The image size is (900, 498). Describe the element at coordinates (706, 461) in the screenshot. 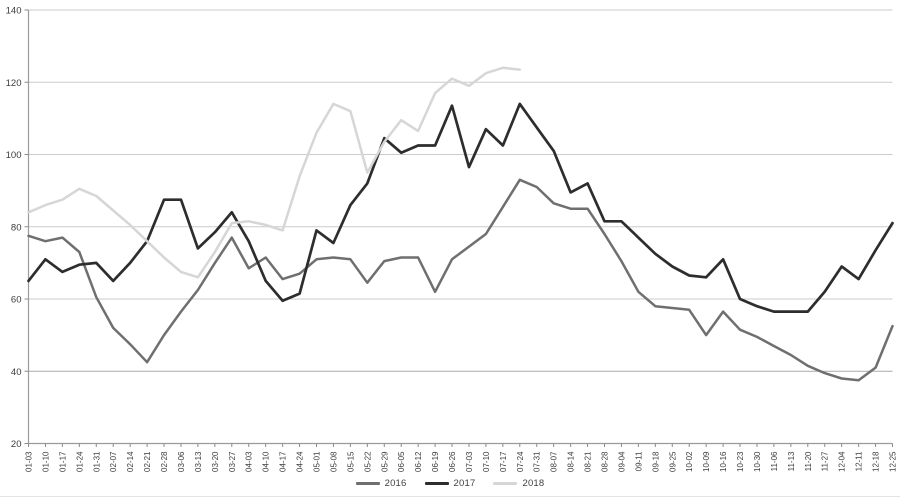

I see `x-axis-label-10-09: 10-09` at that location.